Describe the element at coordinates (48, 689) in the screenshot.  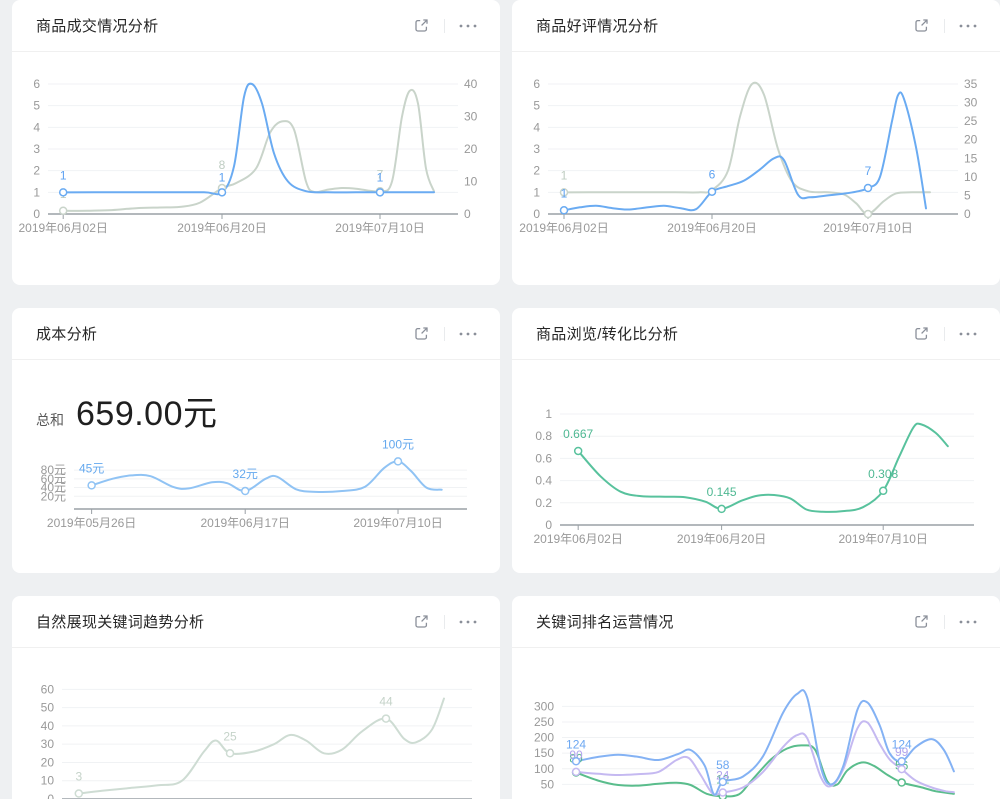
I see `svg-text: 60` at that location.